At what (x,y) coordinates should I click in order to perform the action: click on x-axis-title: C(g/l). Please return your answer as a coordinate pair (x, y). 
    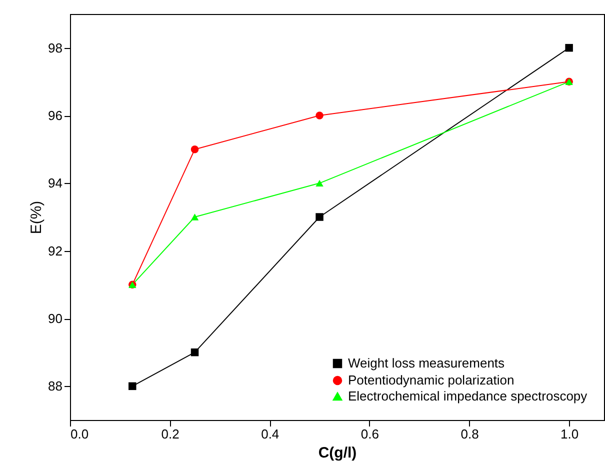
    Looking at the image, I should click on (337, 453).